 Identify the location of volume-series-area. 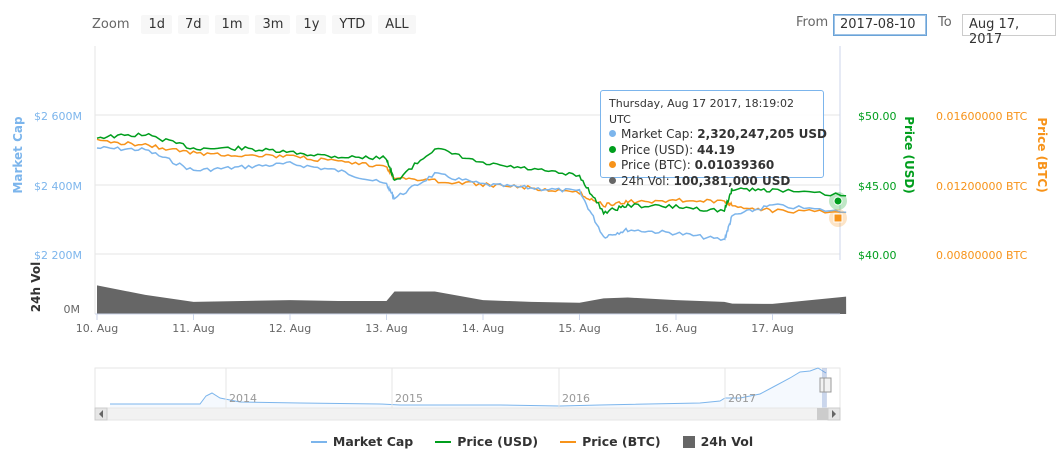
(472, 299).